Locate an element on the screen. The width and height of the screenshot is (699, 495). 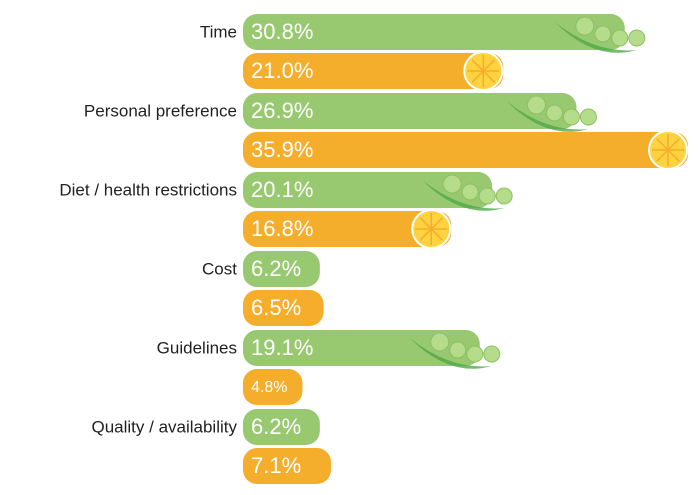
value-label: 16.8% is located at coordinates (282, 228).